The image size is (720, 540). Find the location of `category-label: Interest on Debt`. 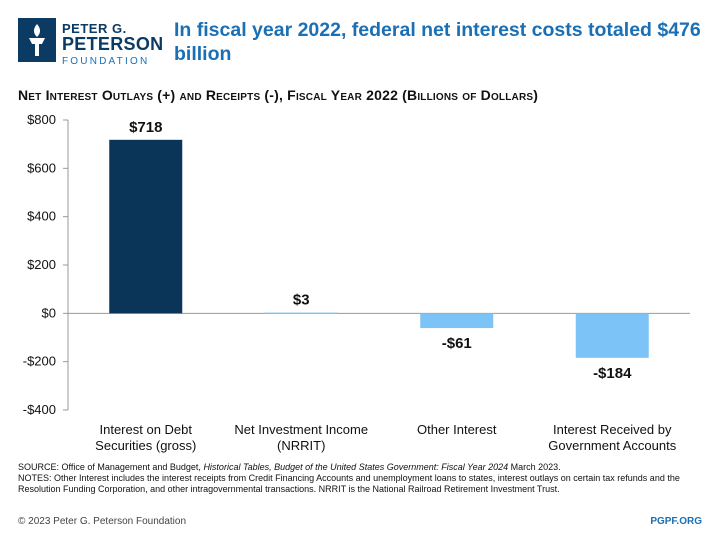

category-label: Interest on Debt is located at coordinates (146, 429).